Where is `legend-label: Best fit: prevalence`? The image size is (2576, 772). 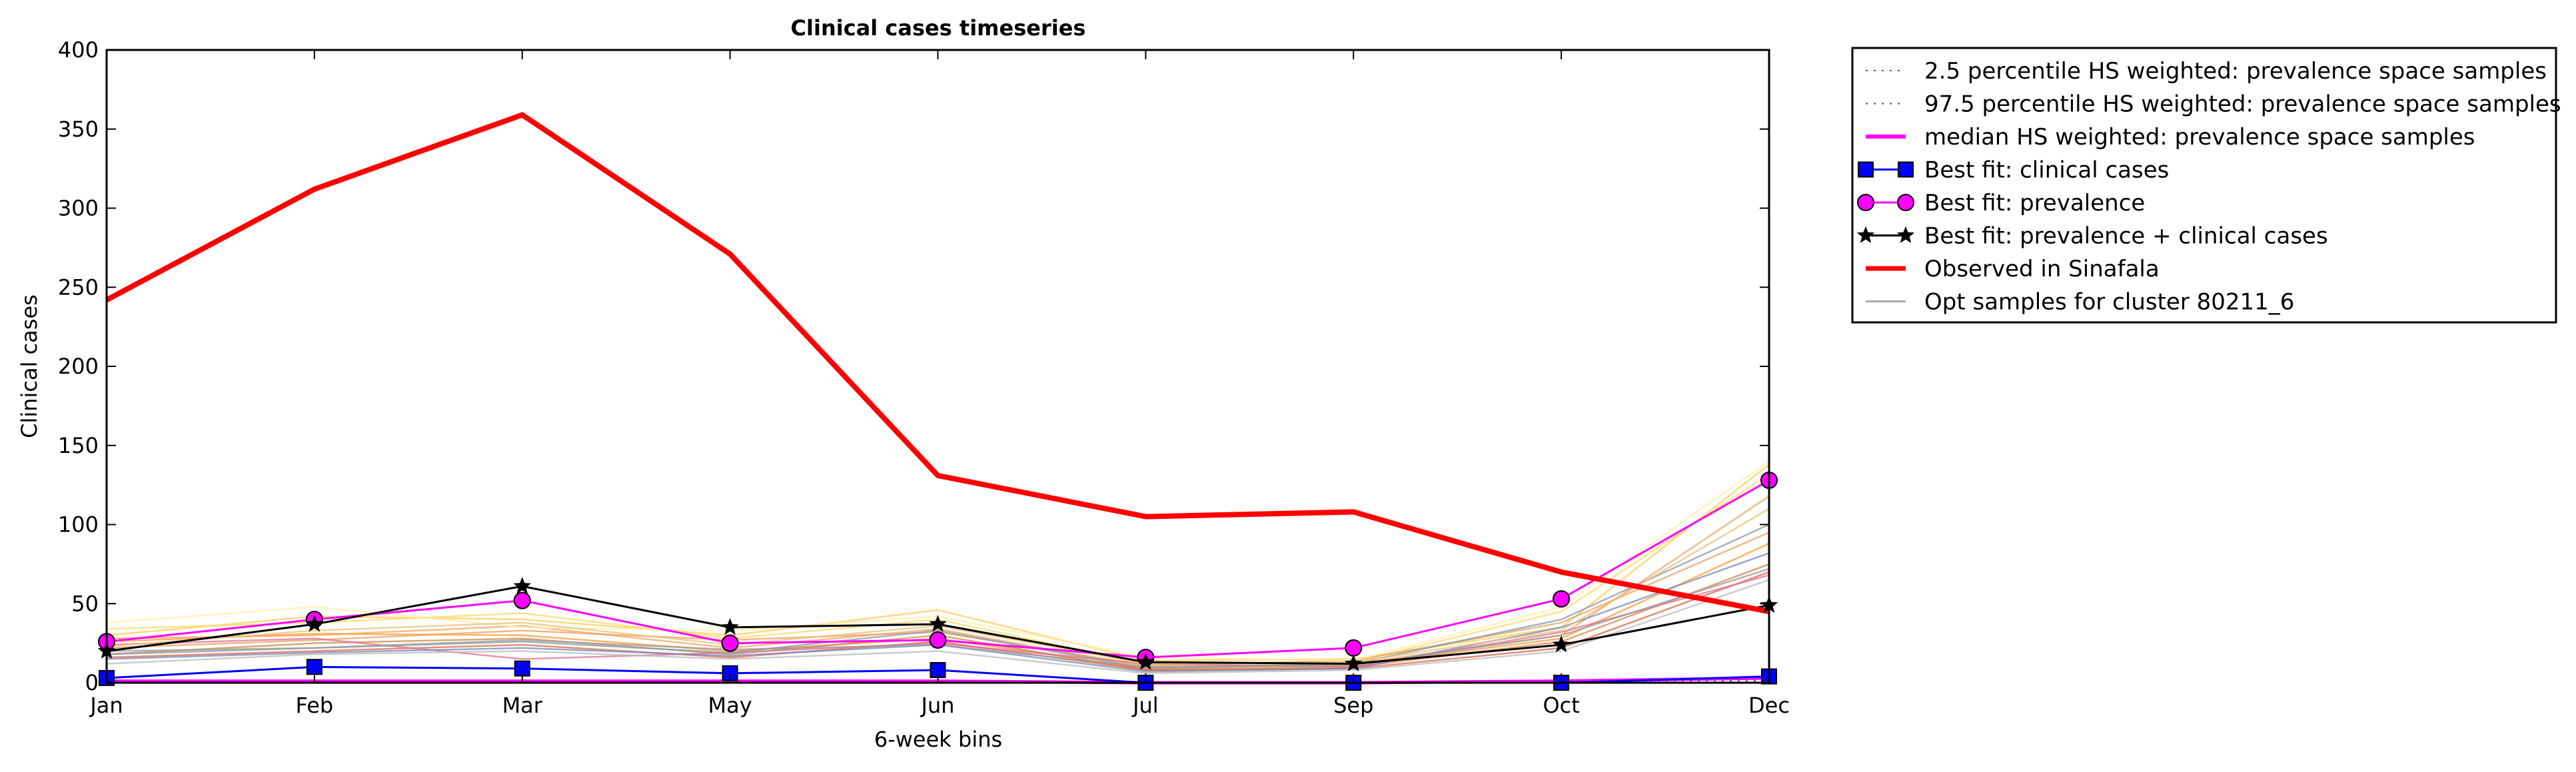 legend-label: Best fit: prevalence is located at coordinates (2034, 203).